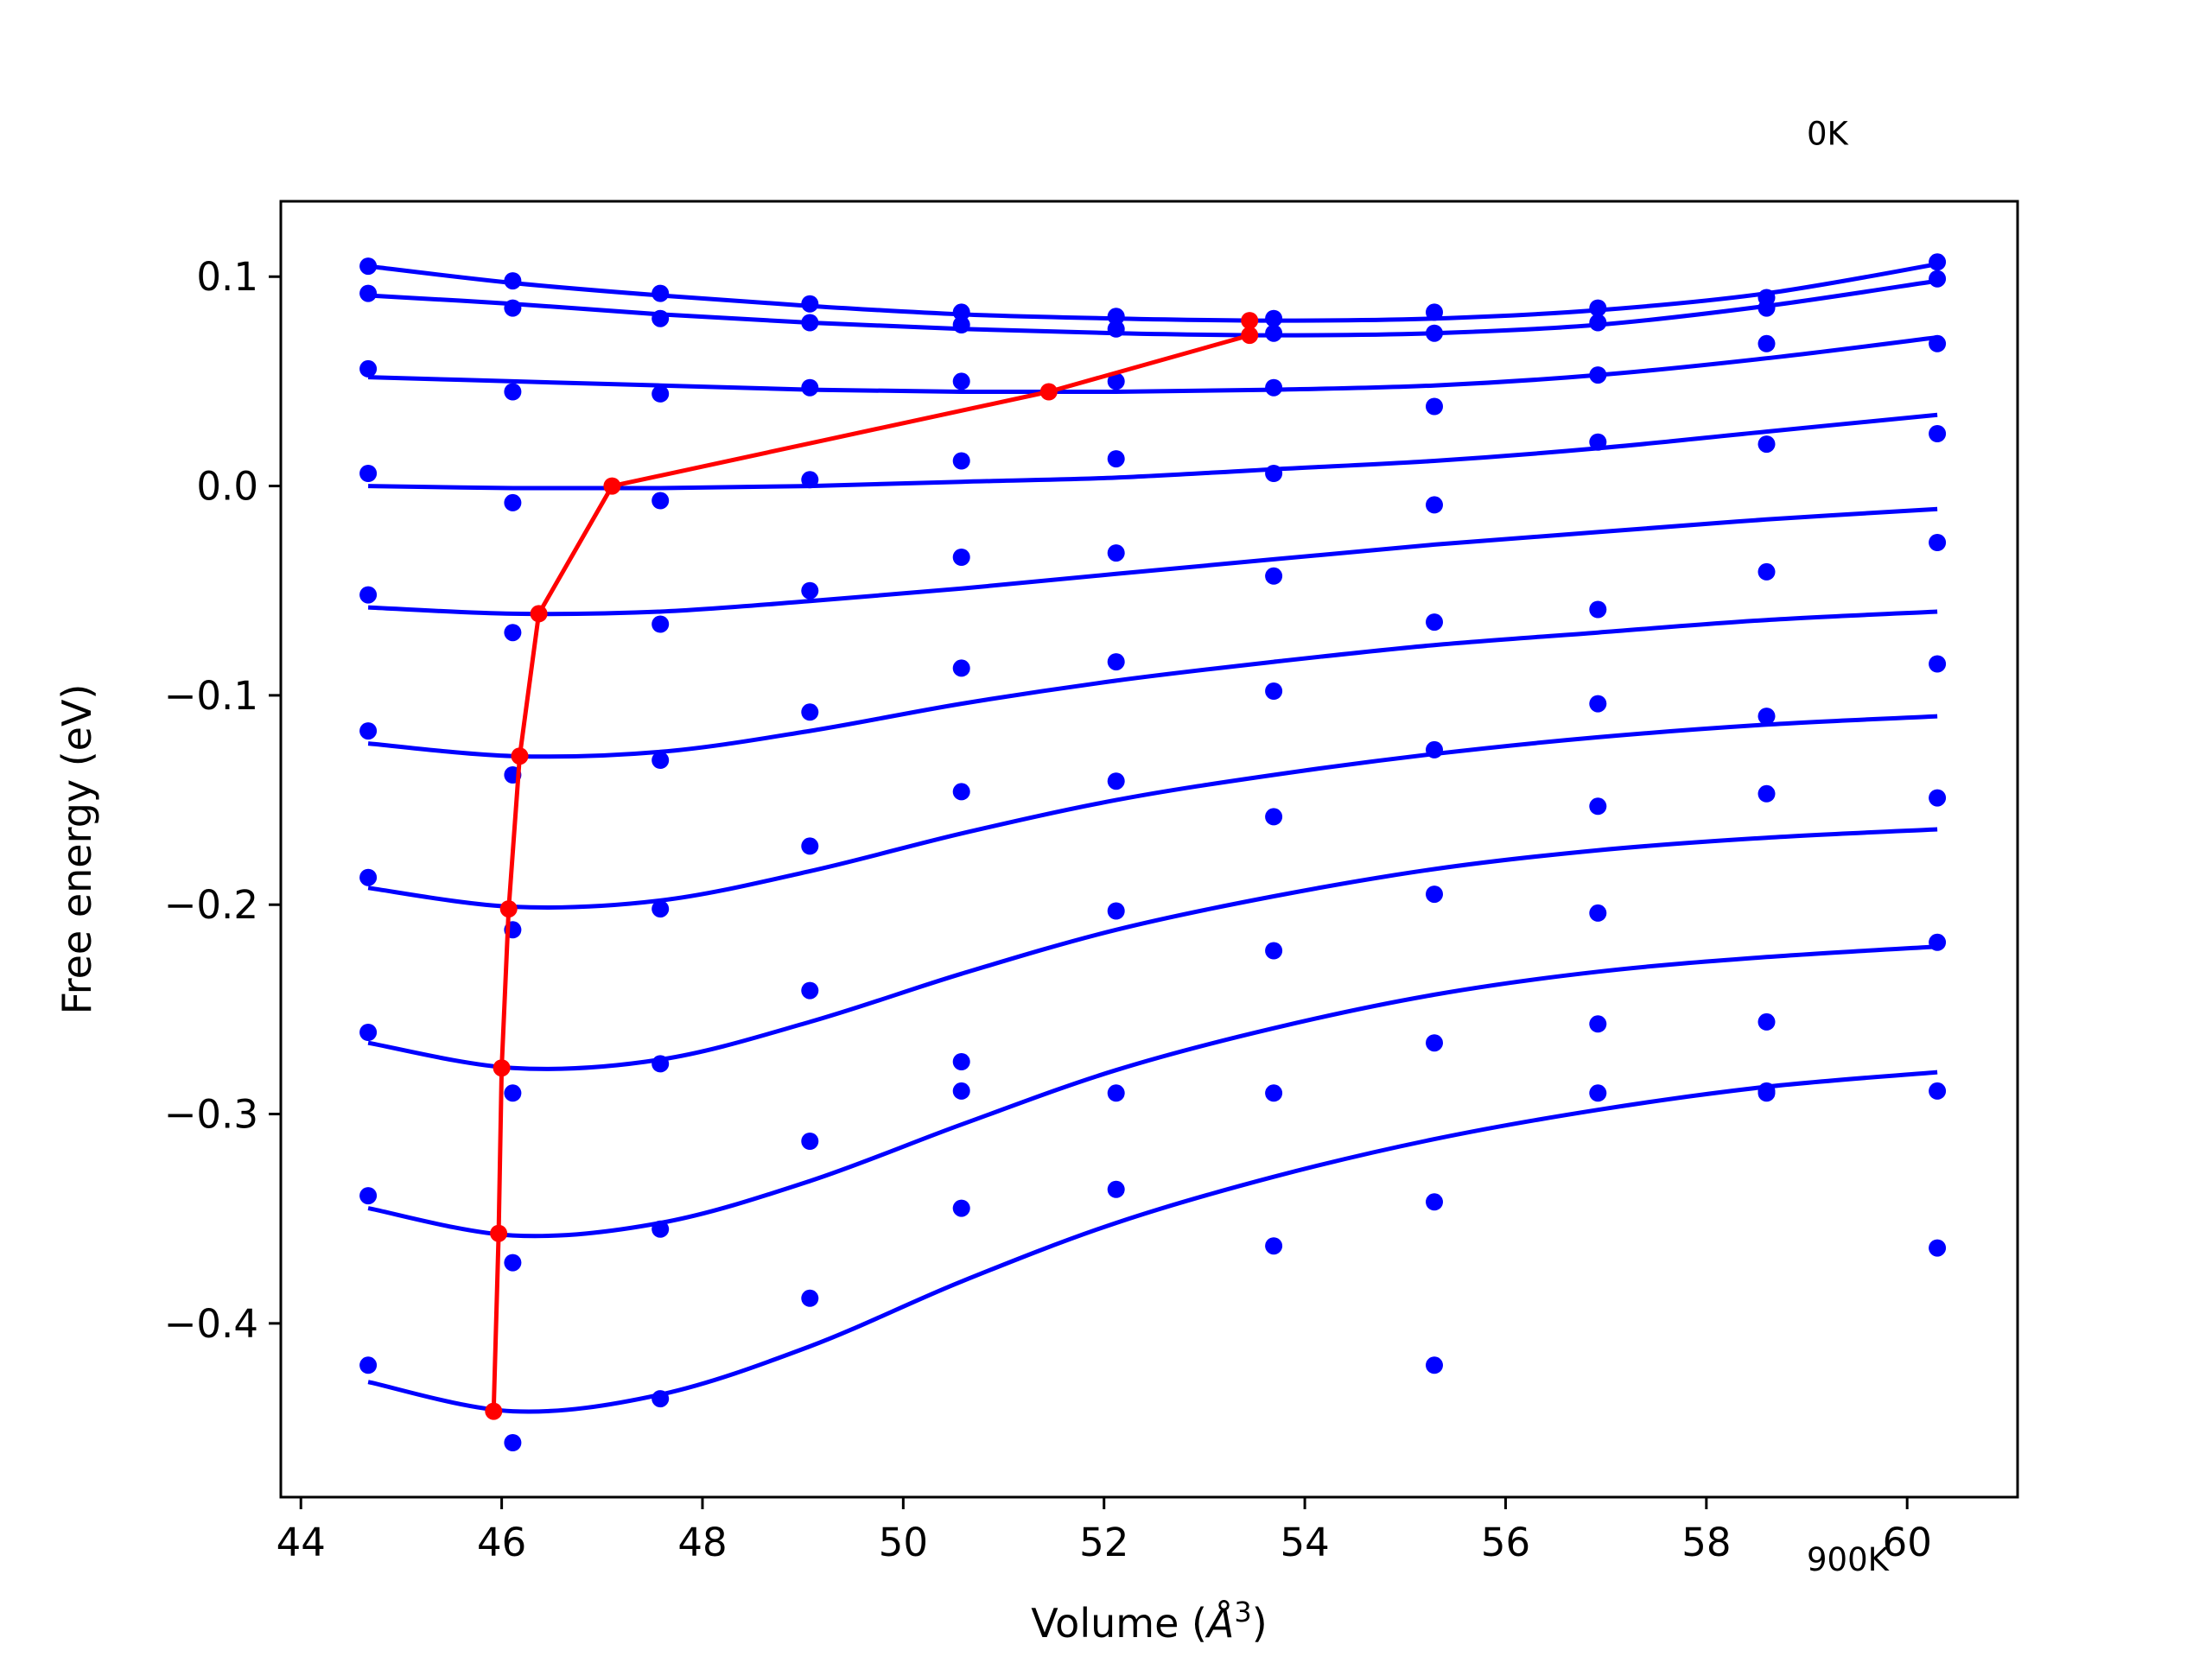  Describe the element at coordinates (211, 1324) in the screenshot. I see `y-tick-label-5: −0.4` at that location.